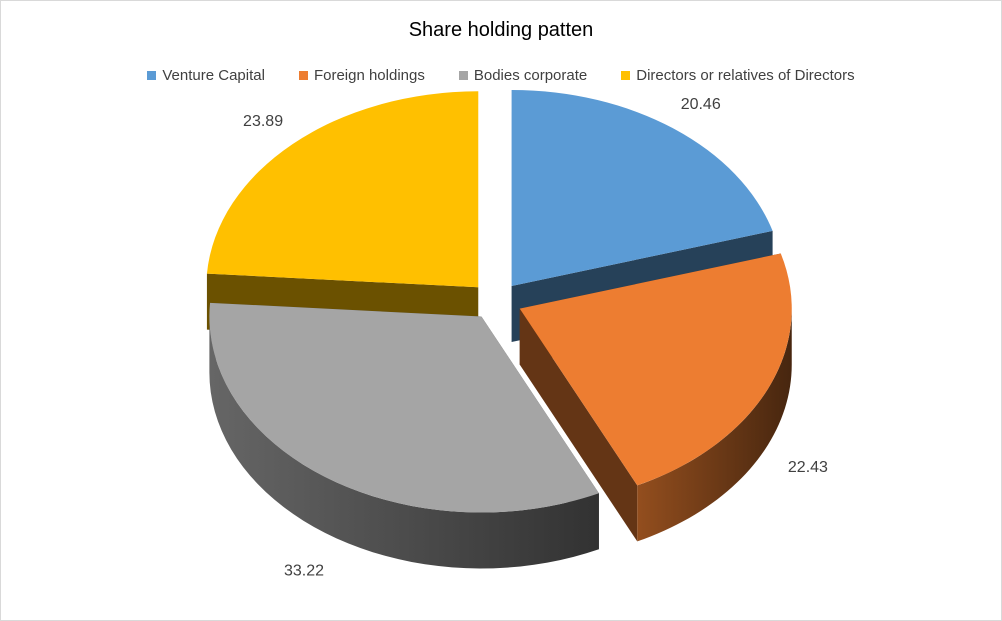  I want to click on legend-item: Foreign holdings, so click(361, 75).